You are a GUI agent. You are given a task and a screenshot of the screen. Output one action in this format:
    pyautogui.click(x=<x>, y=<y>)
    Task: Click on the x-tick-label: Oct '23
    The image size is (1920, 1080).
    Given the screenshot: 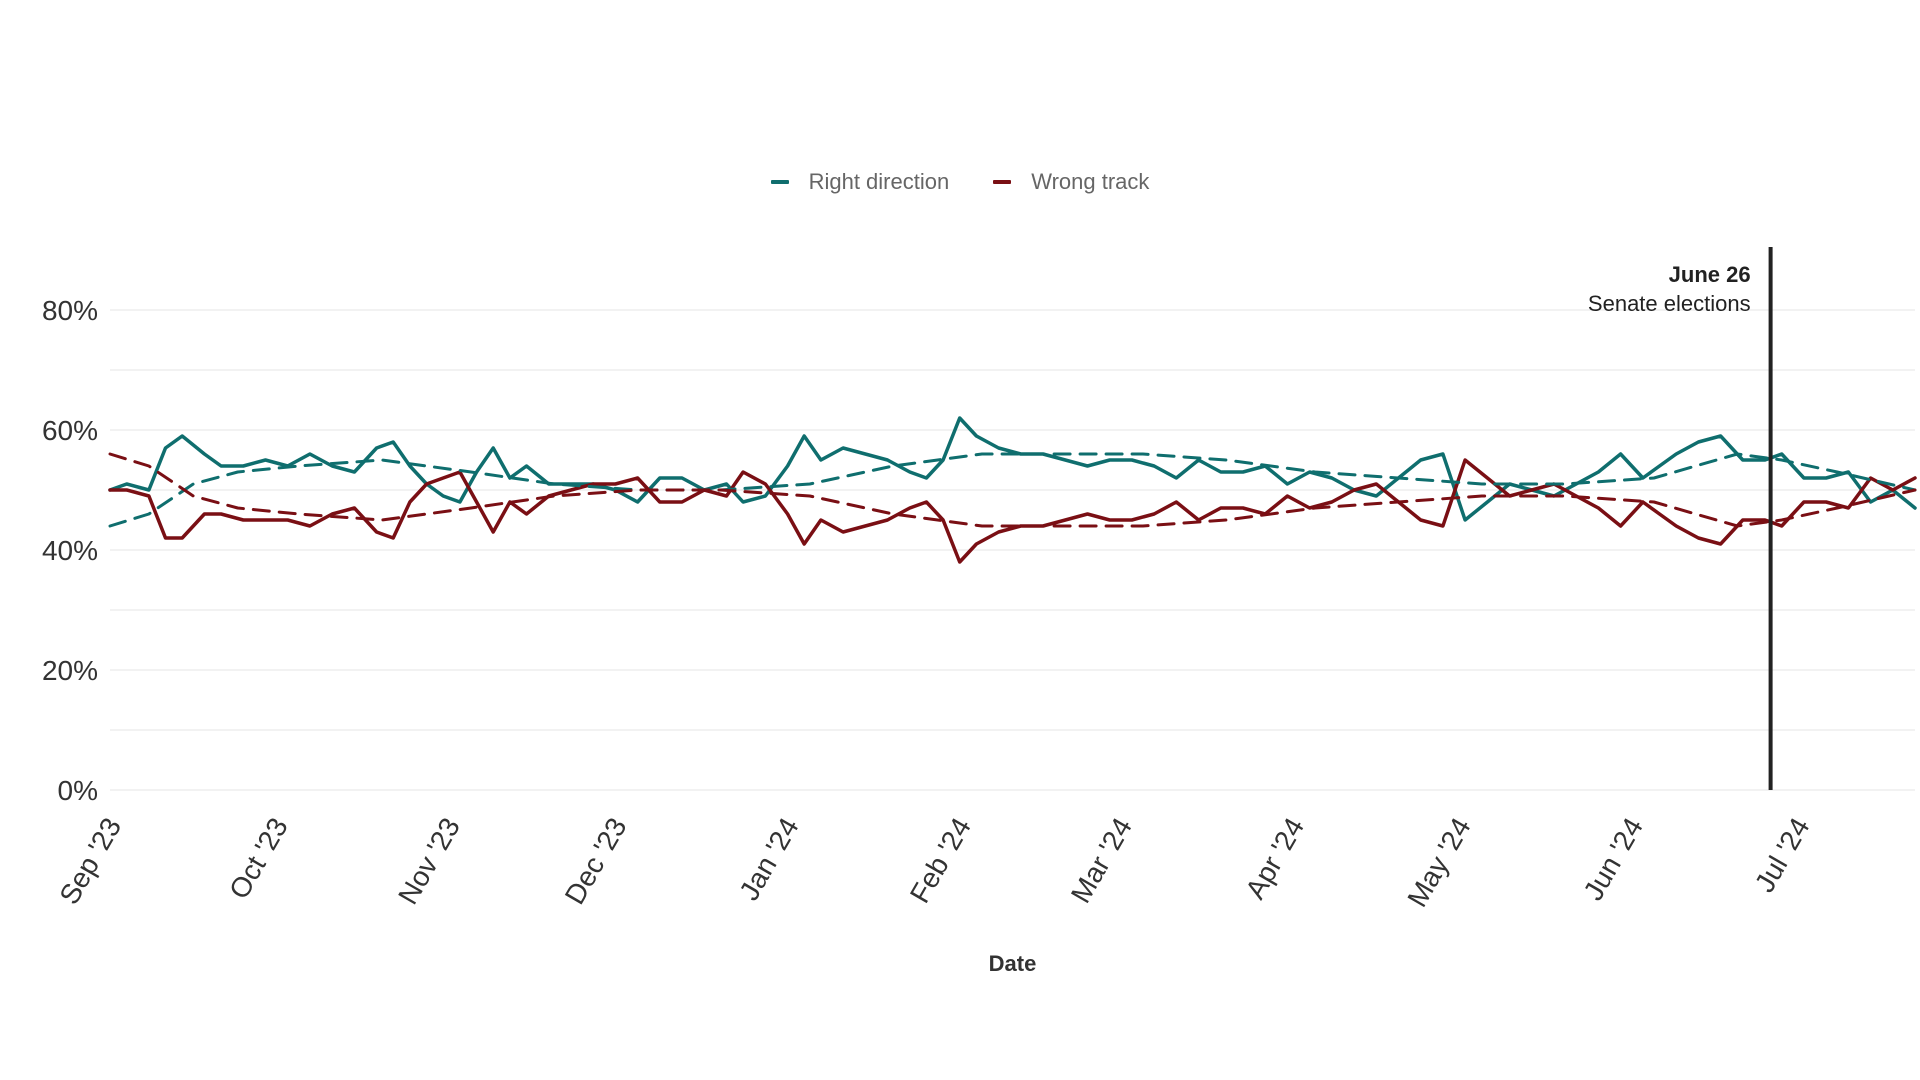 What is the action you would take?
    pyautogui.click(x=258, y=859)
    